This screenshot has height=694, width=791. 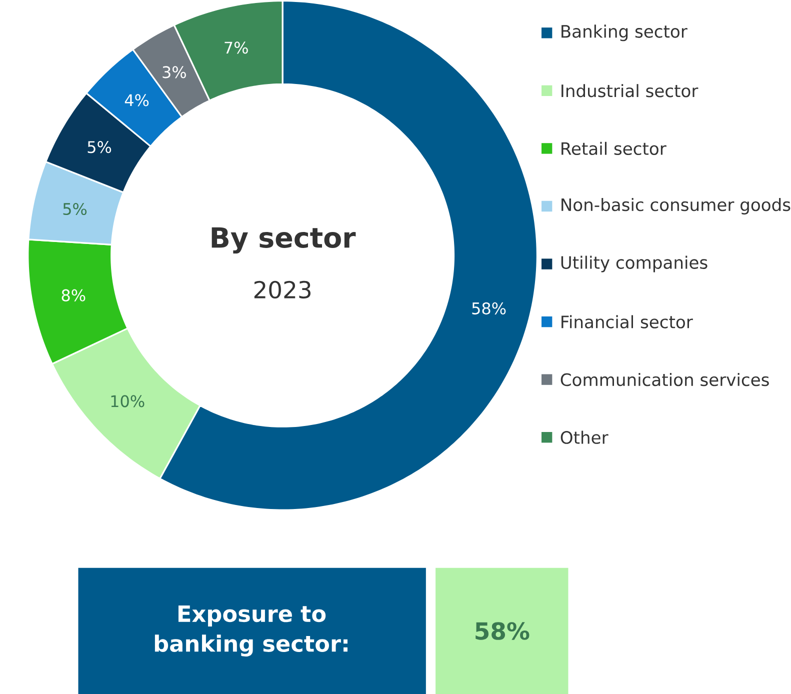 What do you see at coordinates (614, 148) in the screenshot?
I see `legend-label: Retail sector` at bounding box center [614, 148].